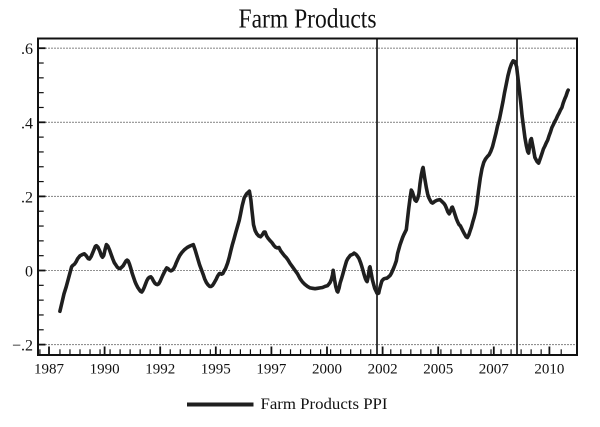  Describe the element at coordinates (324, 404) in the screenshot. I see `svg-text: Farm Products PPI` at that location.